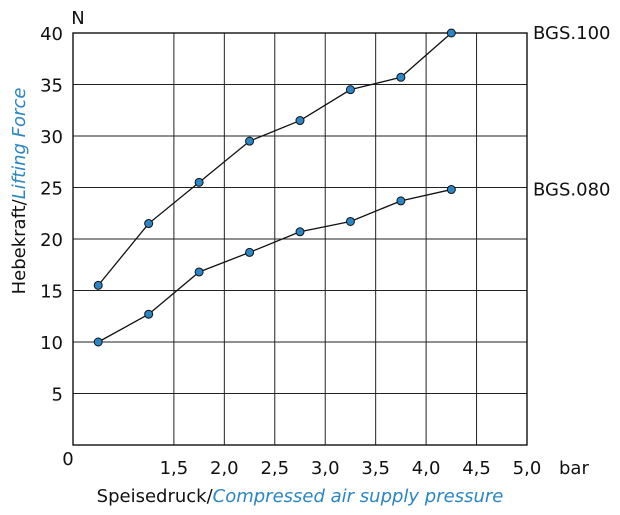 The image size is (620, 515). Describe the element at coordinates (571, 33) in the screenshot. I see `series-label: BGS.100` at that location.